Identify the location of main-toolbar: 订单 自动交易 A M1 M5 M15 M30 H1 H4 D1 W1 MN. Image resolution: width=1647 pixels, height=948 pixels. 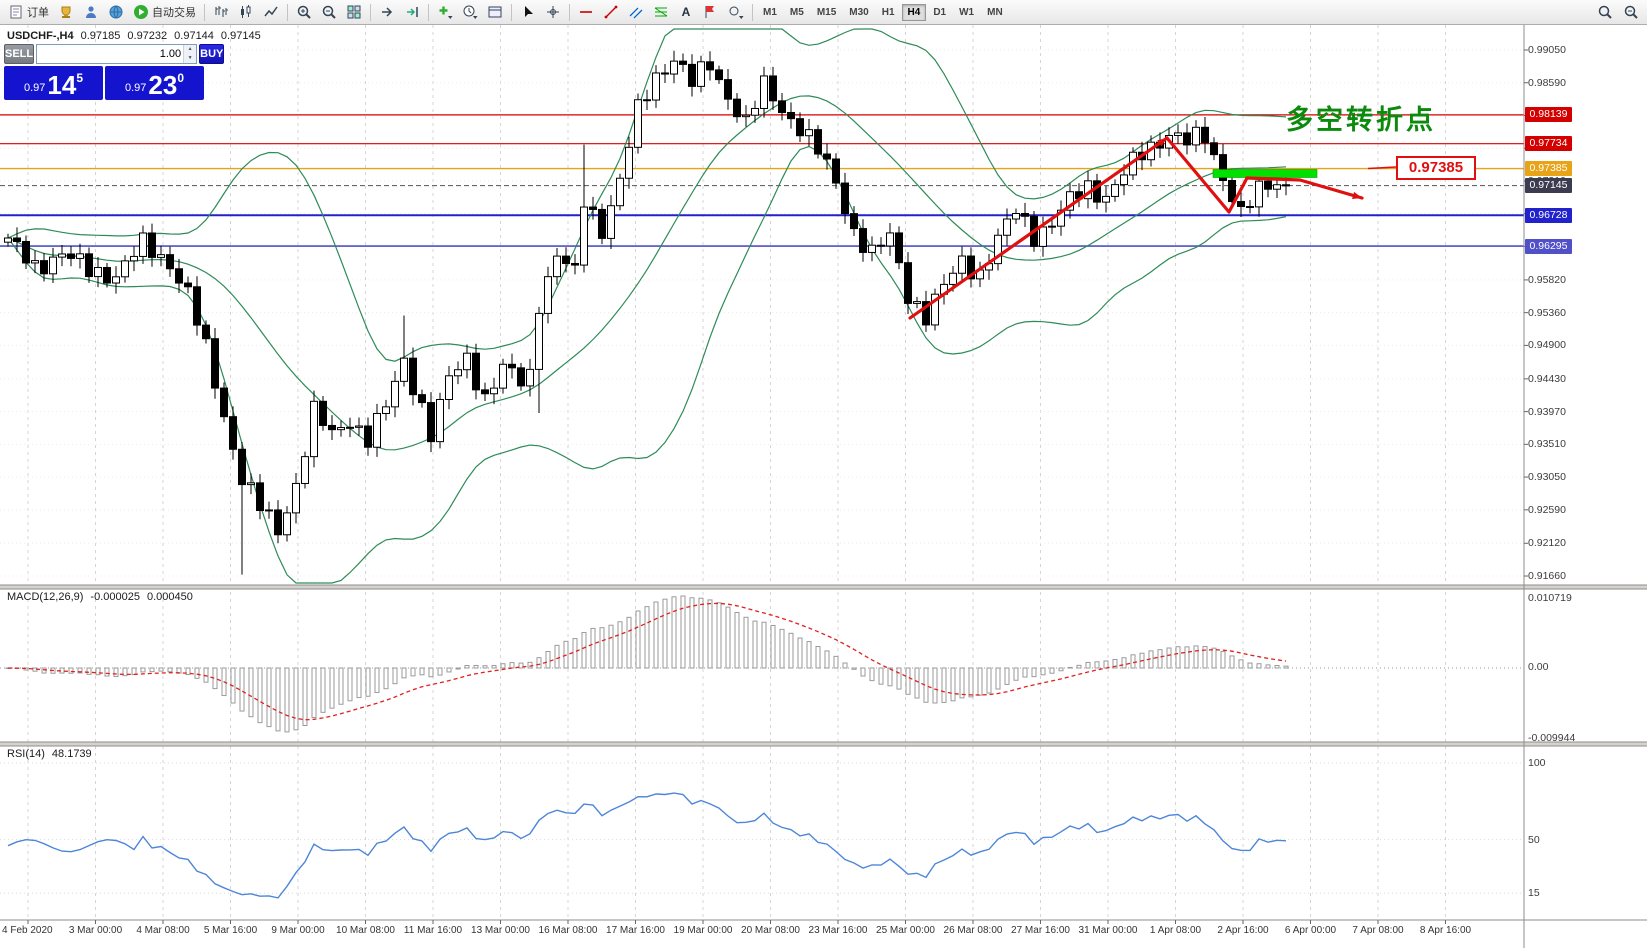
(823, 12).